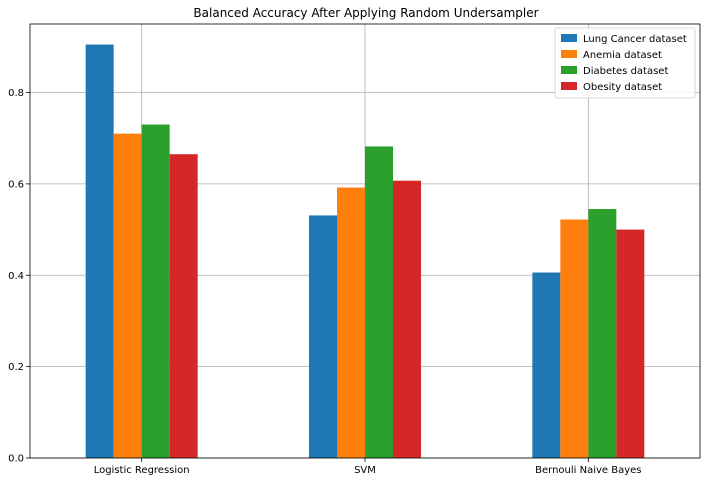 Image resolution: width=706 pixels, height=482 pixels. Describe the element at coordinates (622, 55) in the screenshot. I see `legend-label: Anemia dataset` at that location.